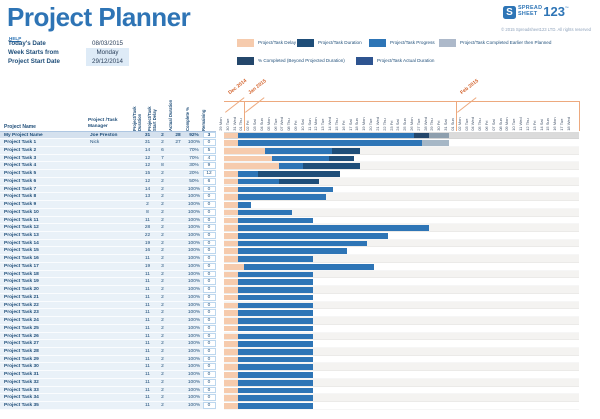 This screenshot has width=600, height=419. I want to click on name-cell: My Project Name, so click(23, 135).